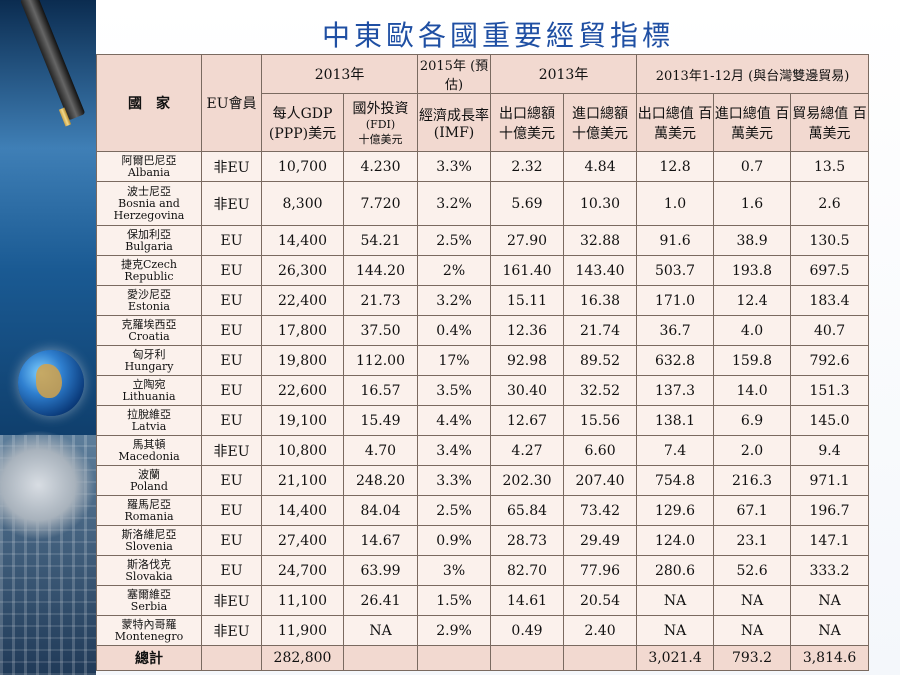 Image resolution: width=900 pixels, height=675 pixels. I want to click on tw-imports-value: NA, so click(752, 600).